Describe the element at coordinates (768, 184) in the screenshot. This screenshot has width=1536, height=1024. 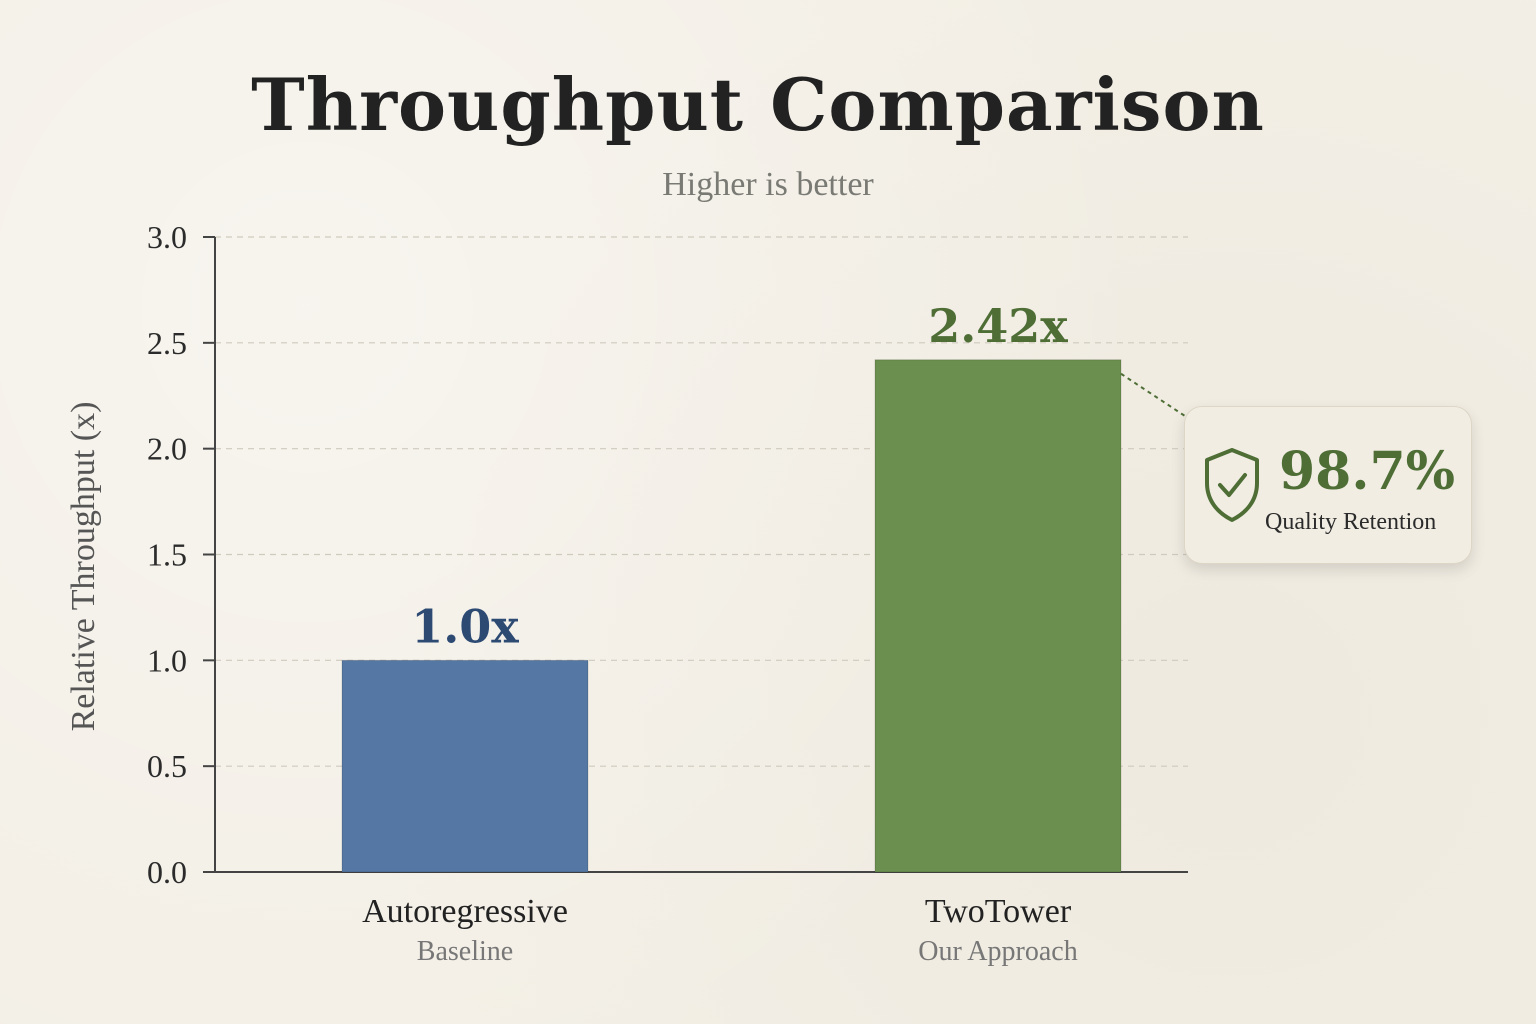
I see `chart-subtitle: Higher is better` at that location.